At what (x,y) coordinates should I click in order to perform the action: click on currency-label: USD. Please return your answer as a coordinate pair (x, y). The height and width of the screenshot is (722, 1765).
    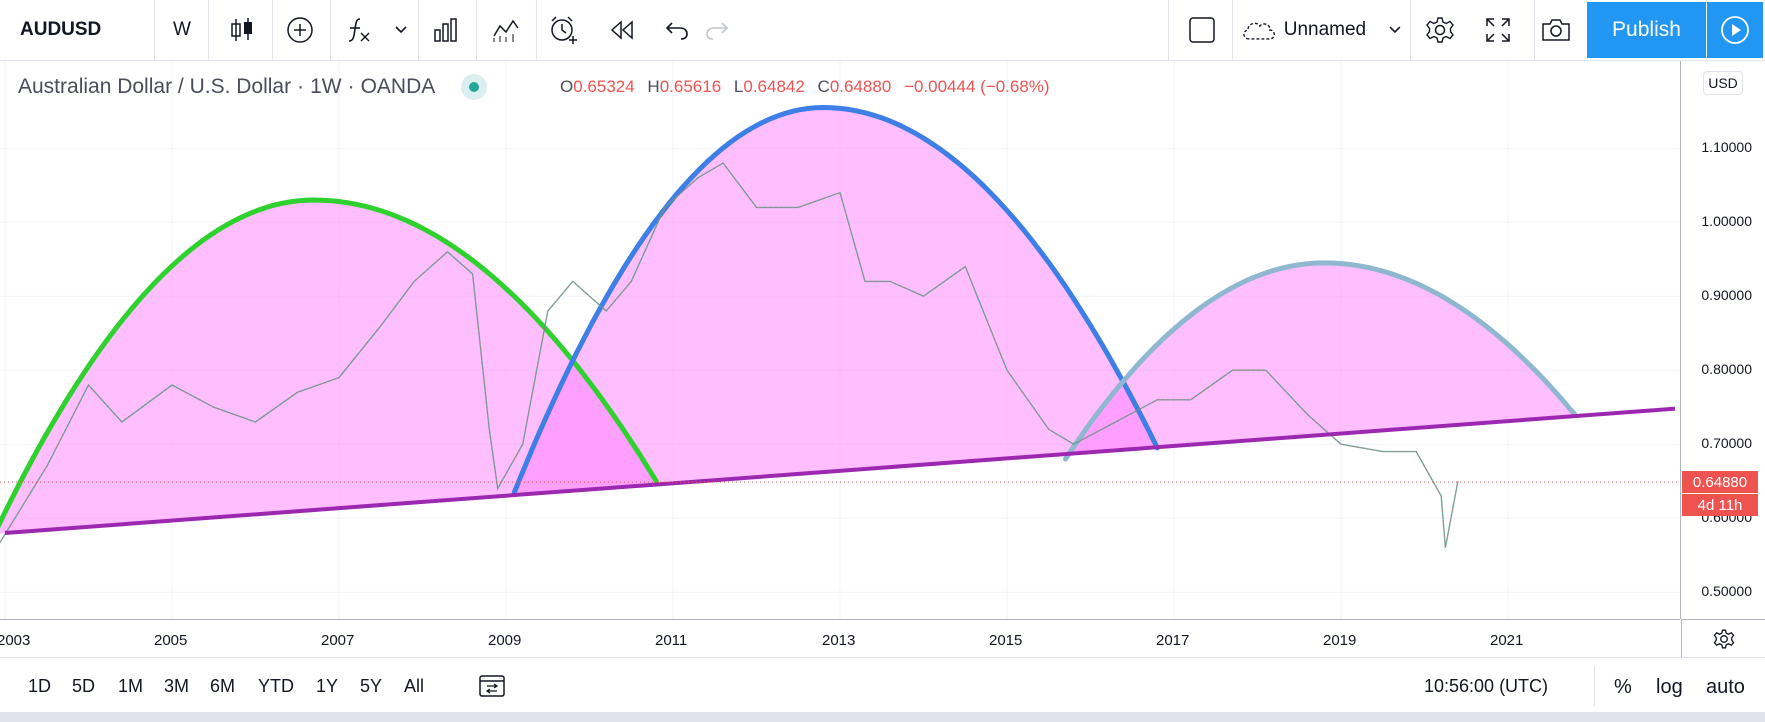
    Looking at the image, I should click on (1723, 83).